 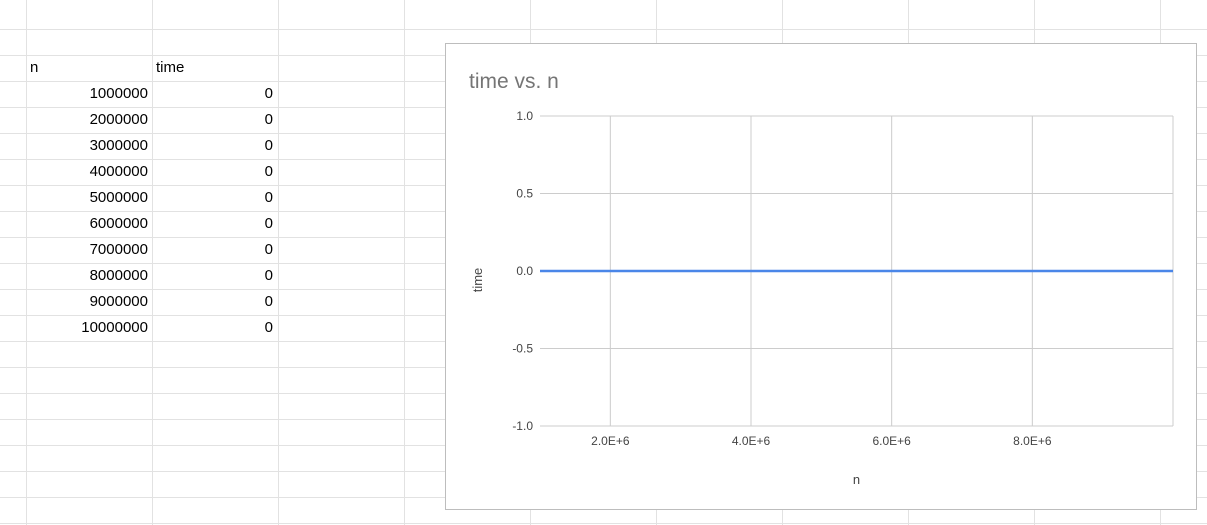 What do you see at coordinates (118, 197) in the screenshot?
I see `cell-n: 5000000` at bounding box center [118, 197].